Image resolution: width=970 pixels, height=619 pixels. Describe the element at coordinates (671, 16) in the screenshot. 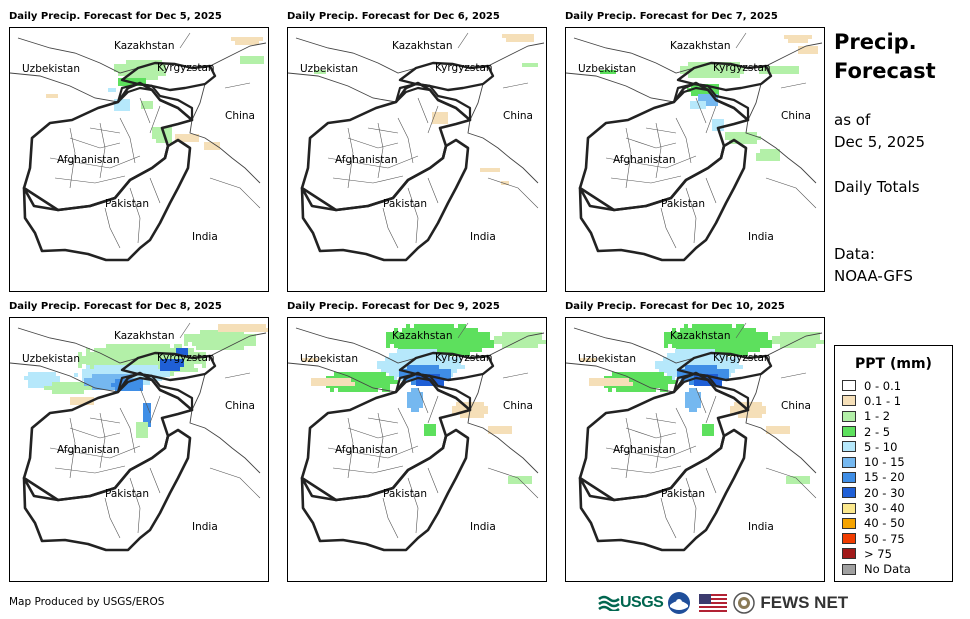

I see `panel-title: Daily Precip. Forecast for Dec 7, 2025` at that location.